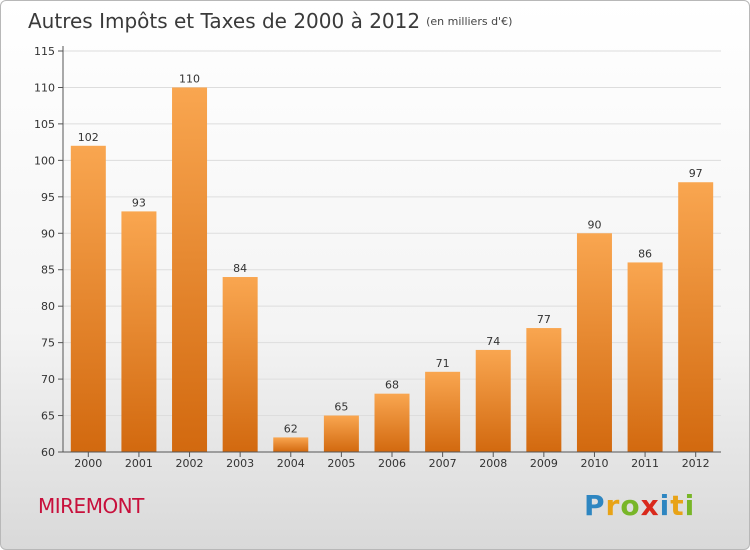 The width and height of the screenshot is (750, 550). Describe the element at coordinates (696, 173) in the screenshot. I see `data-label: 97` at that location.